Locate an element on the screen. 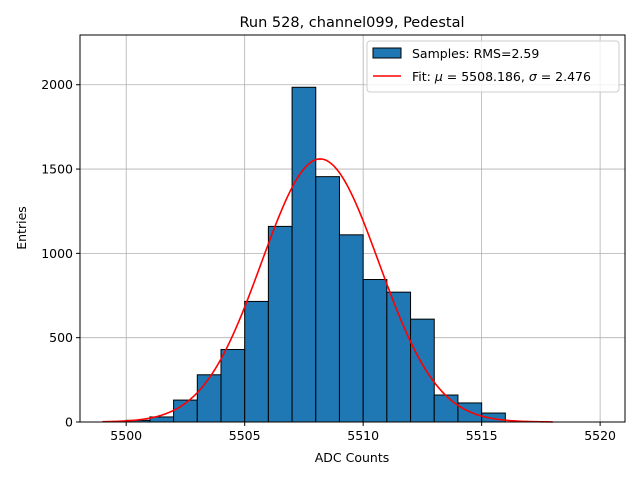  legend-fit-sigma-value: = 2.476 is located at coordinates (564, 76).